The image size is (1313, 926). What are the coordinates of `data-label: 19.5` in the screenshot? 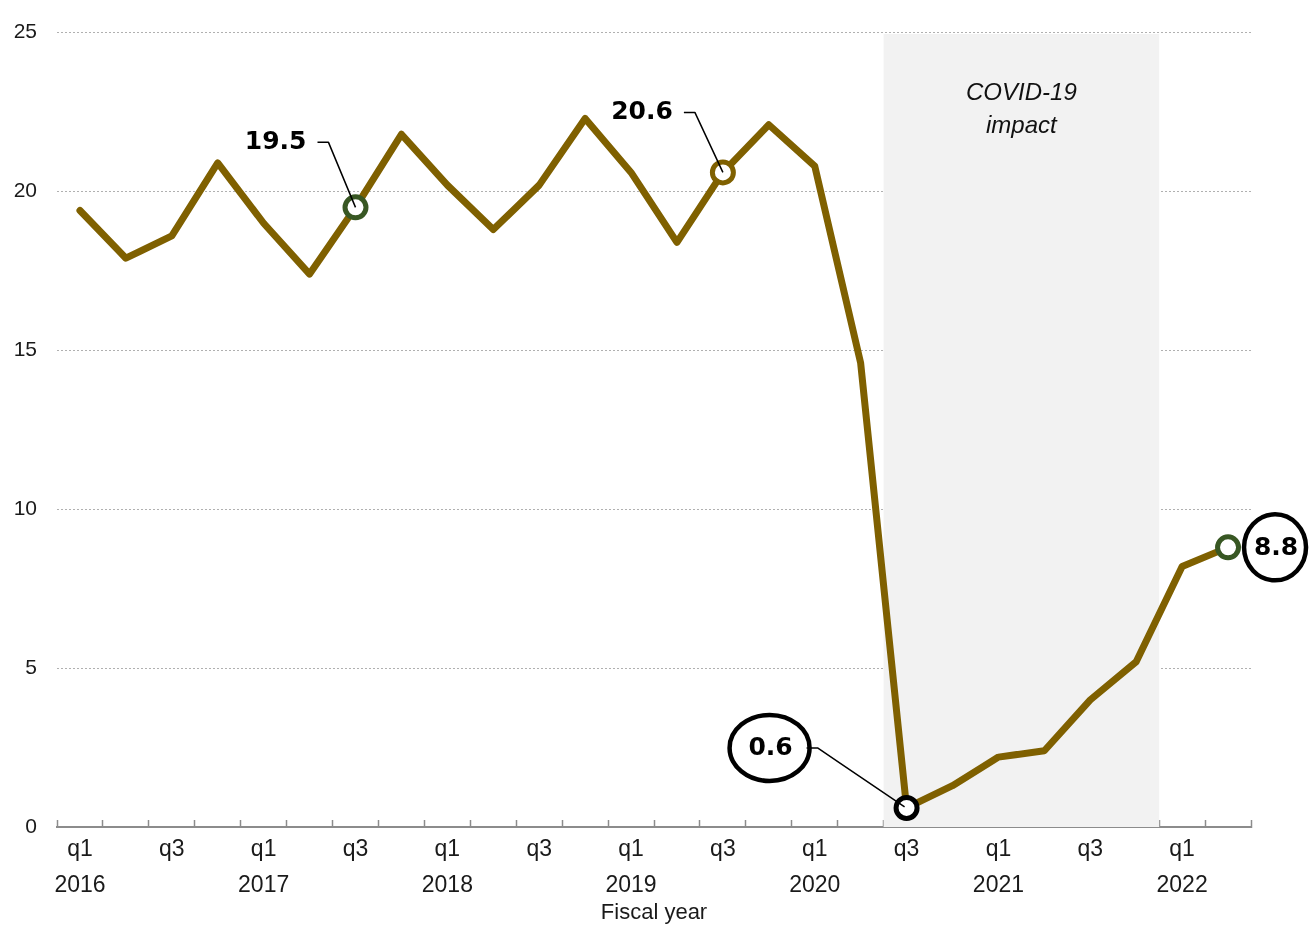 It's located at (275, 140).